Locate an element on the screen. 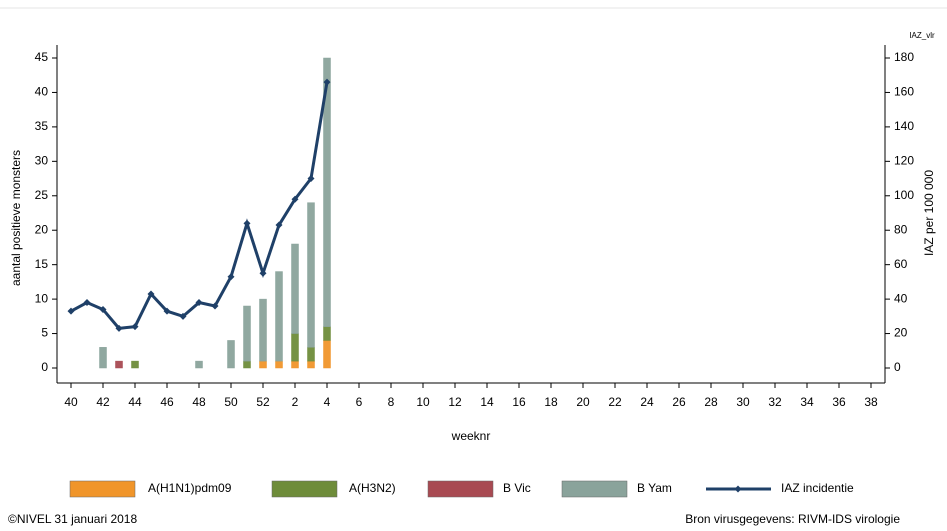  x-tick-label: 20 is located at coordinates (583, 402).